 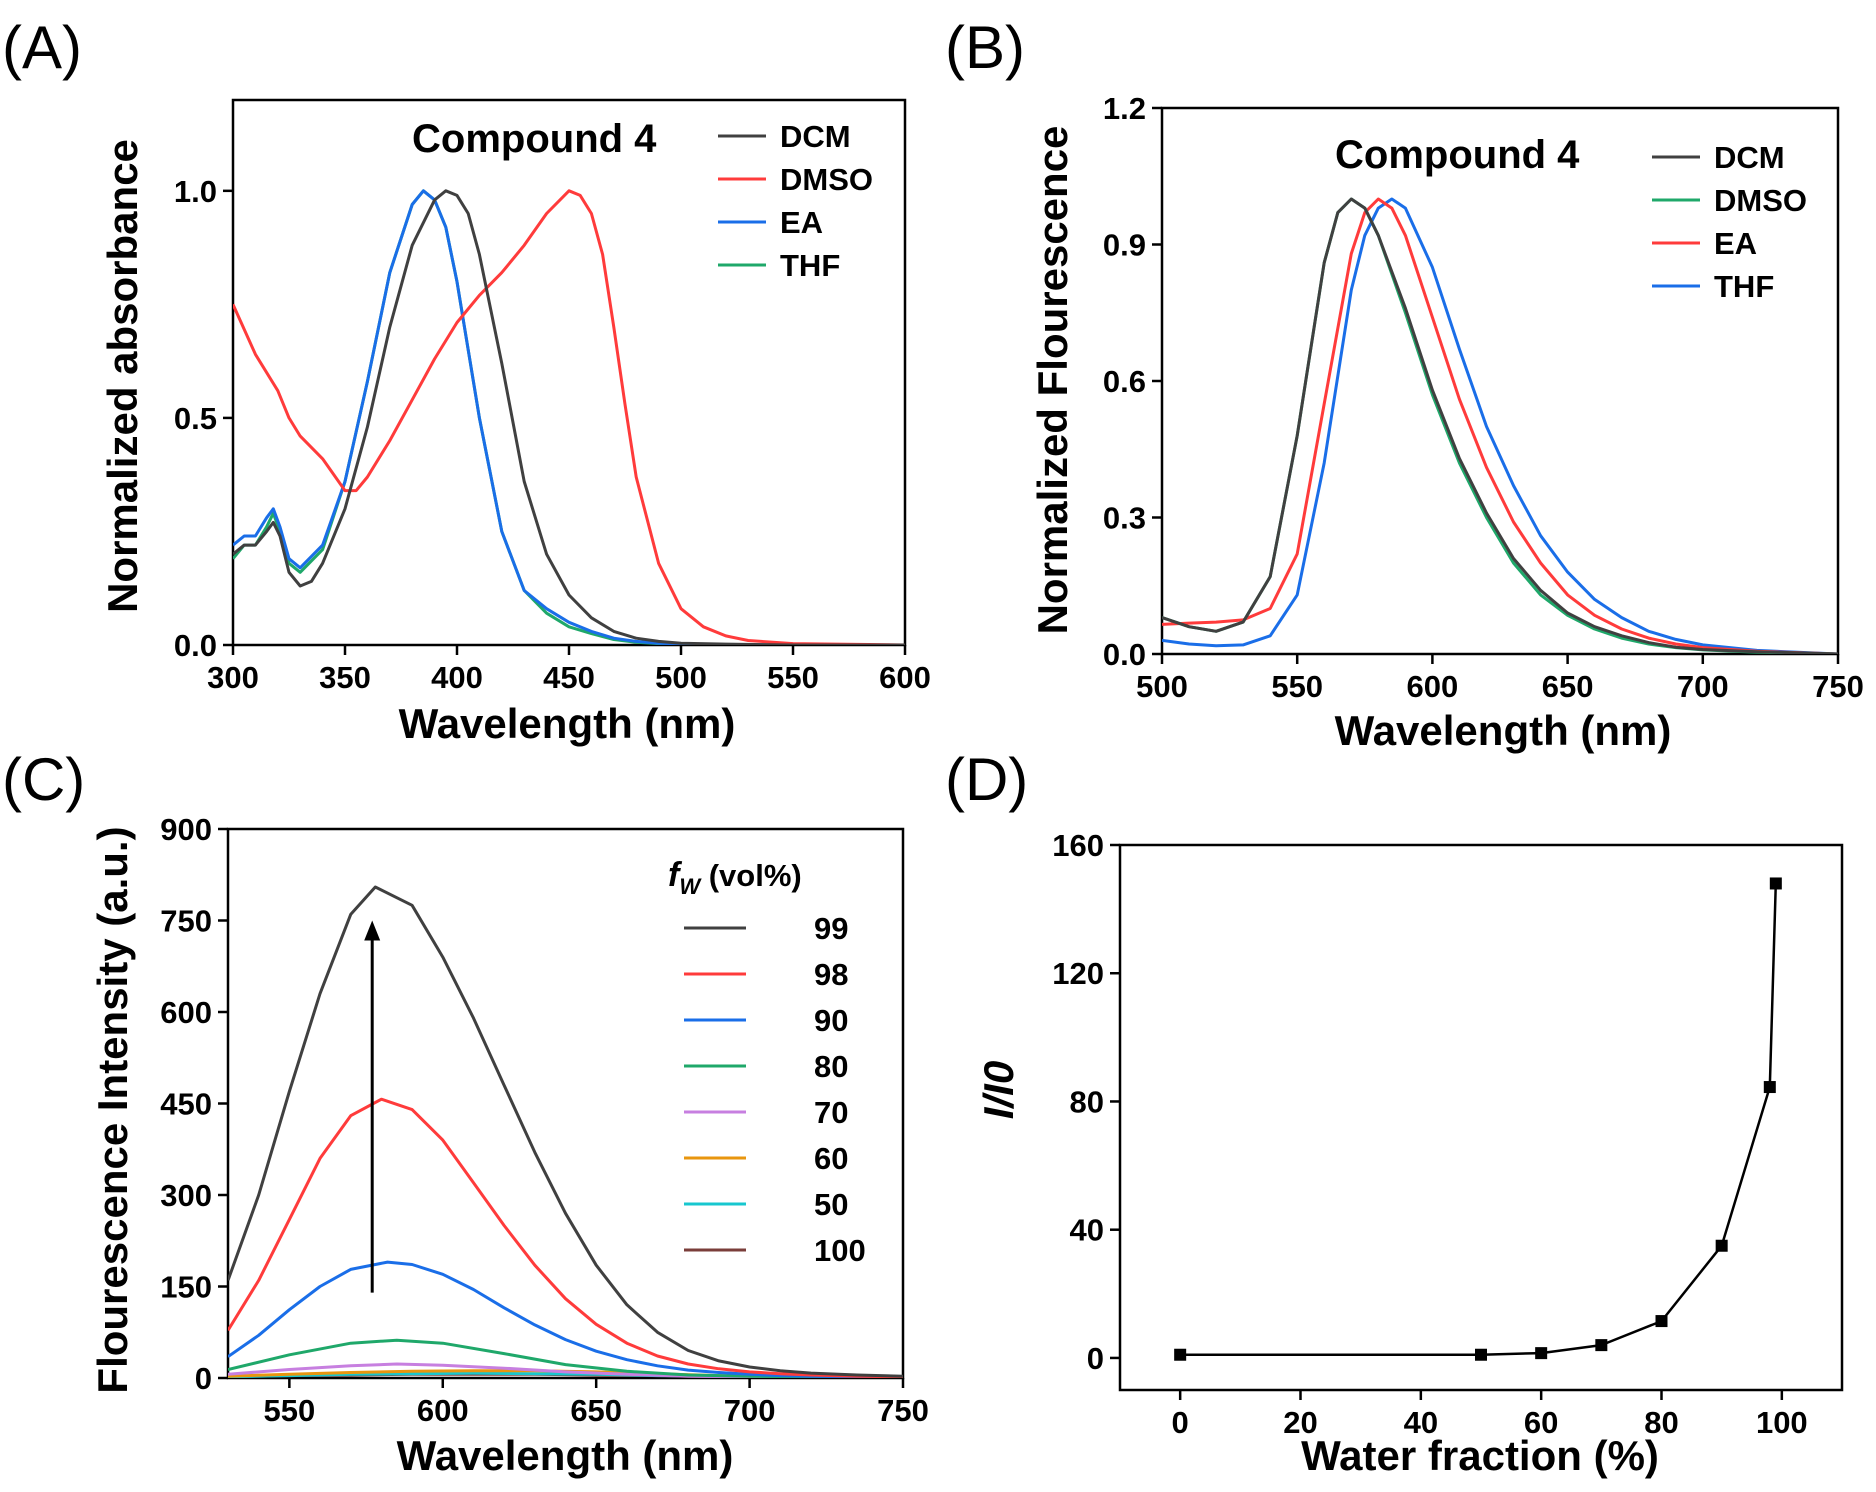 What do you see at coordinates (815, 136) in the screenshot?
I see `panel-a-legend-label: DCM` at bounding box center [815, 136].